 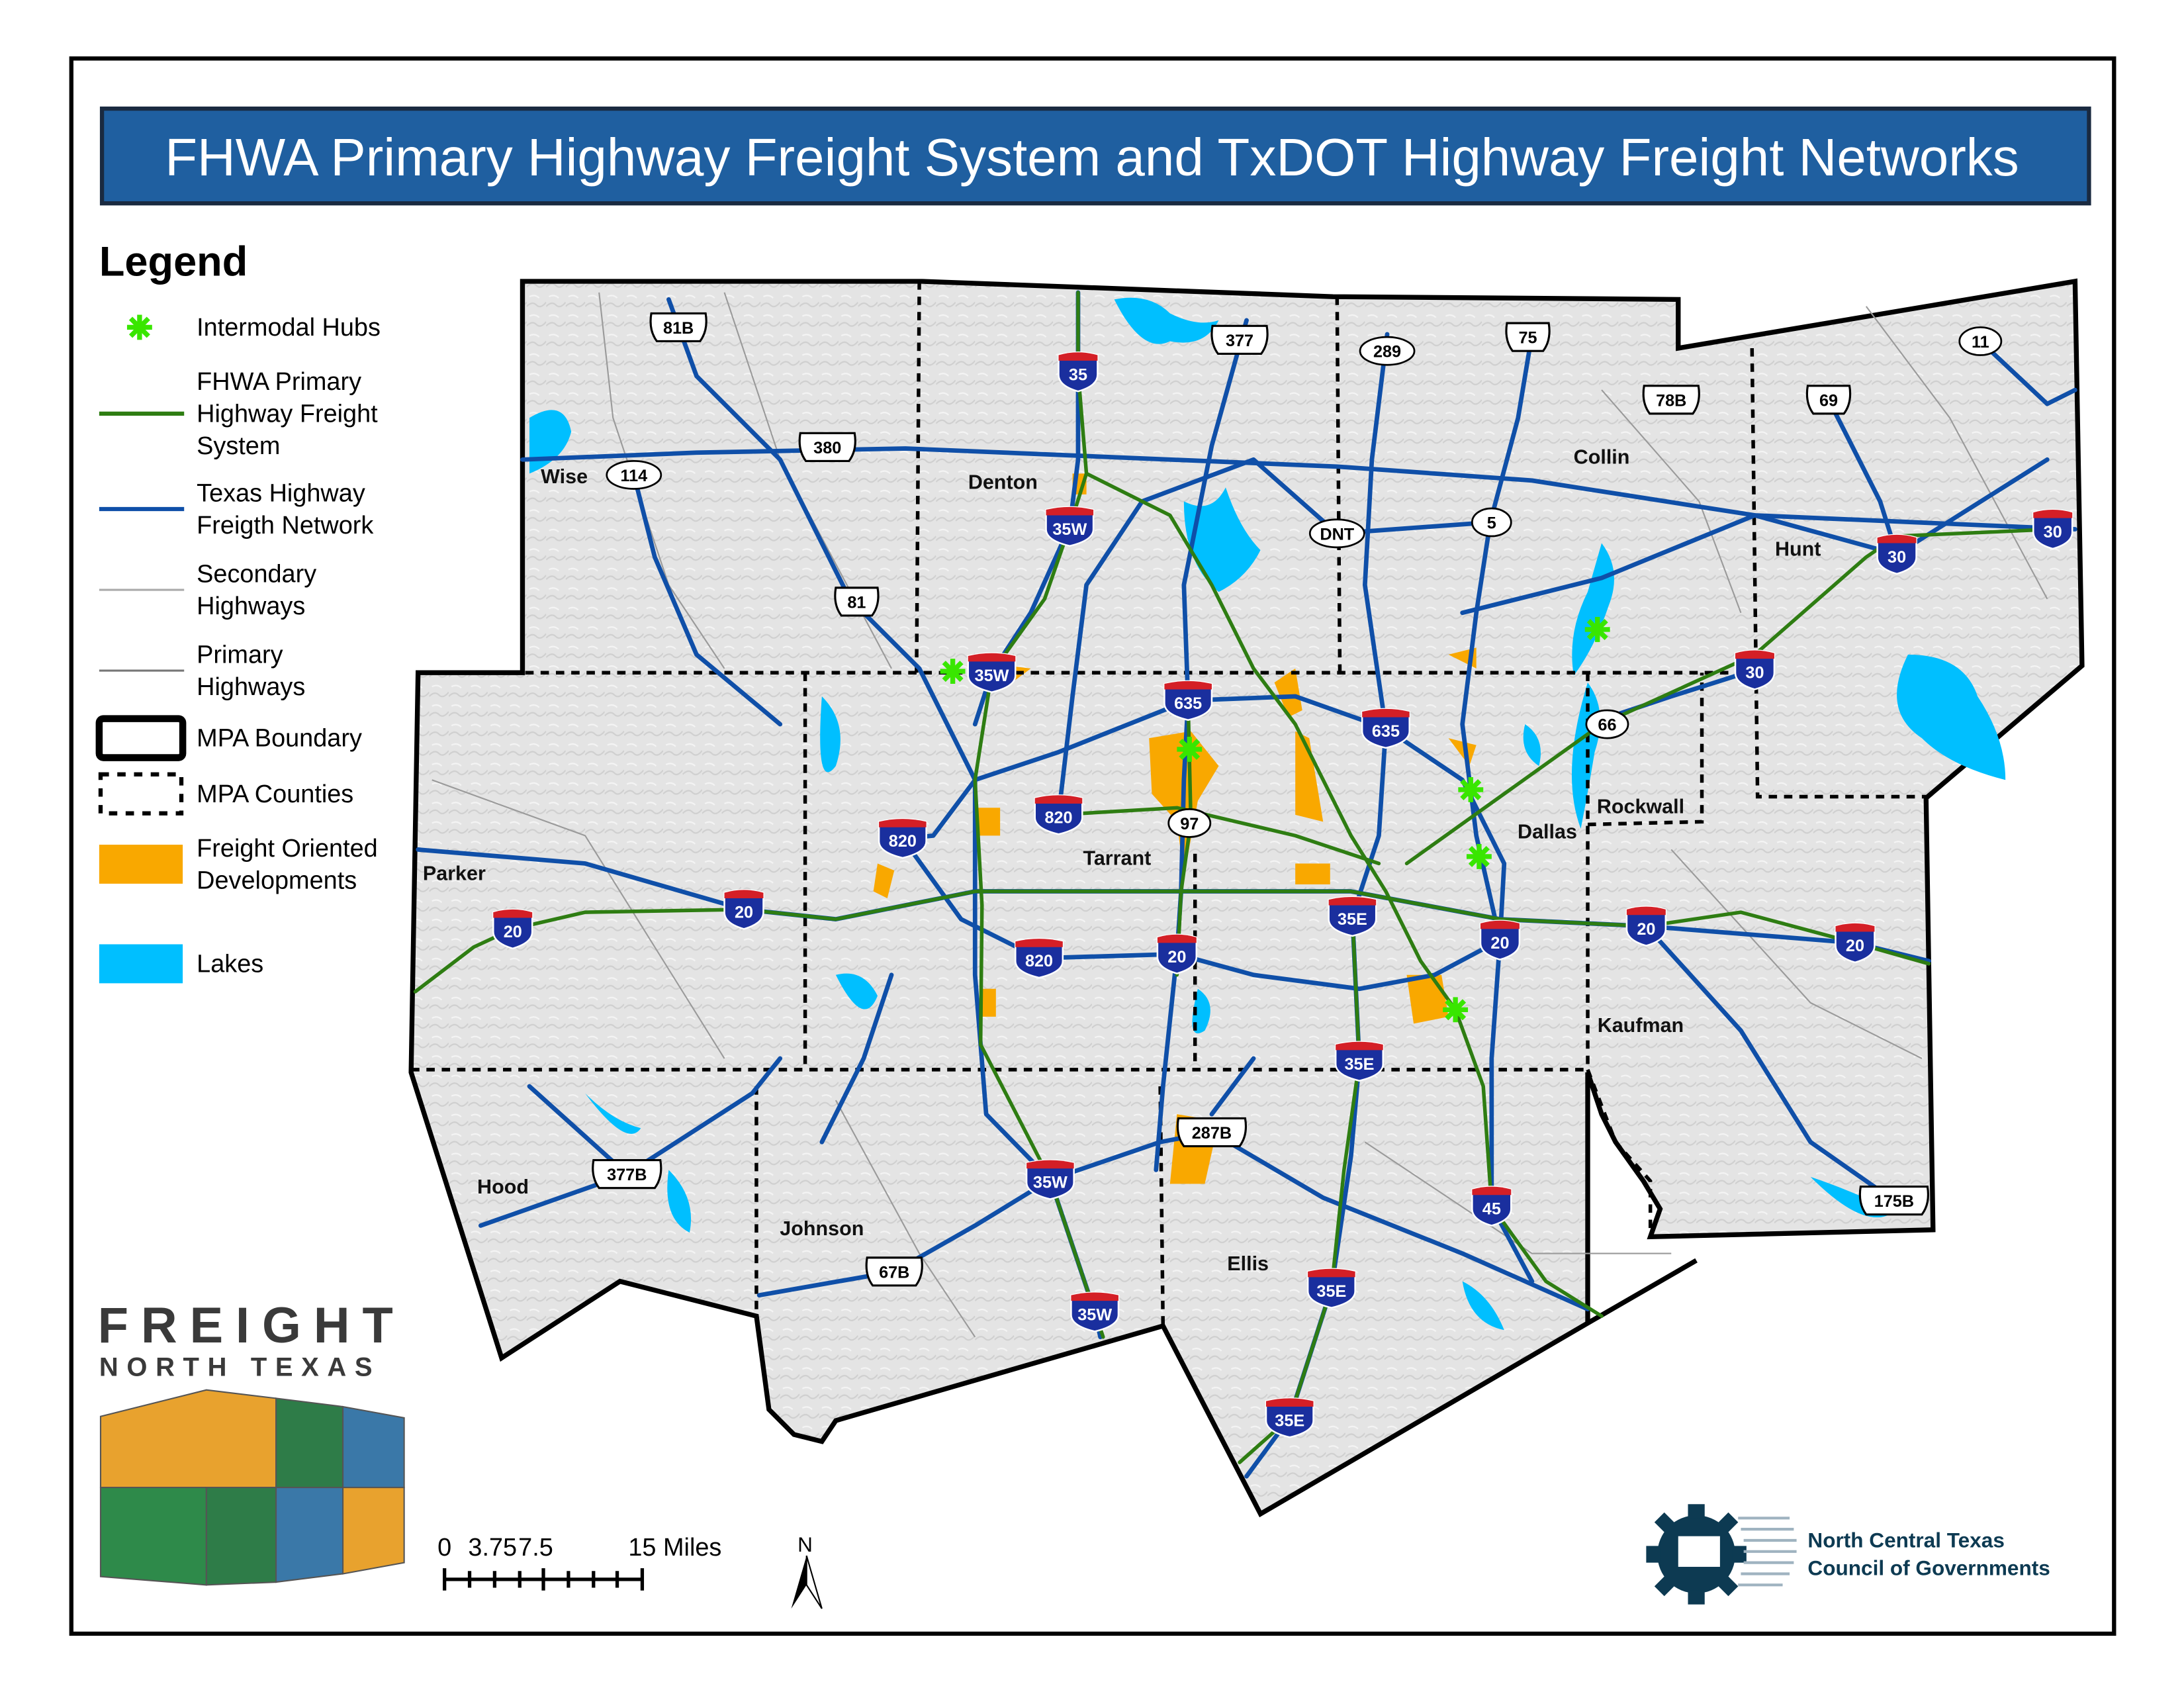 I want to click on legend-label: FHWA Primary, so click(x=279, y=382).